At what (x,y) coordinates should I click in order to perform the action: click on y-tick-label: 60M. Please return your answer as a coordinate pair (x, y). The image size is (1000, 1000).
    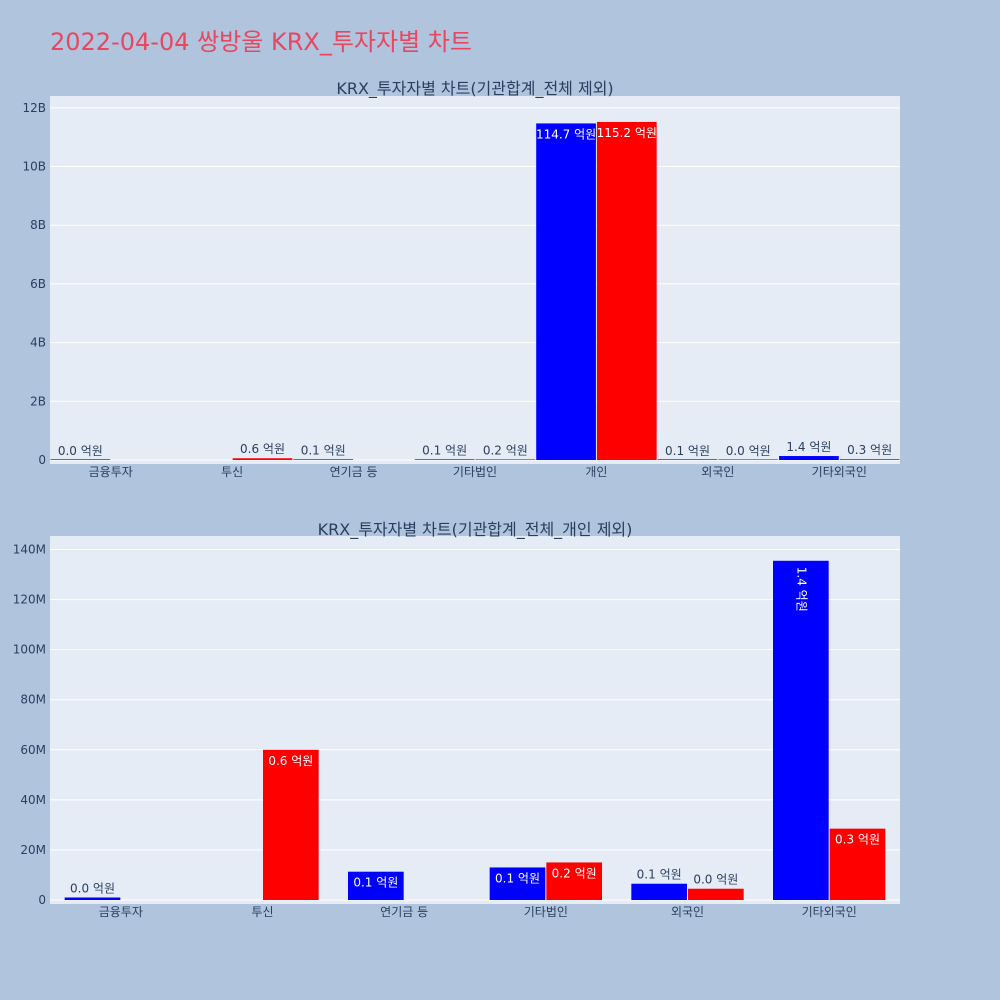
    Looking at the image, I should click on (33, 750).